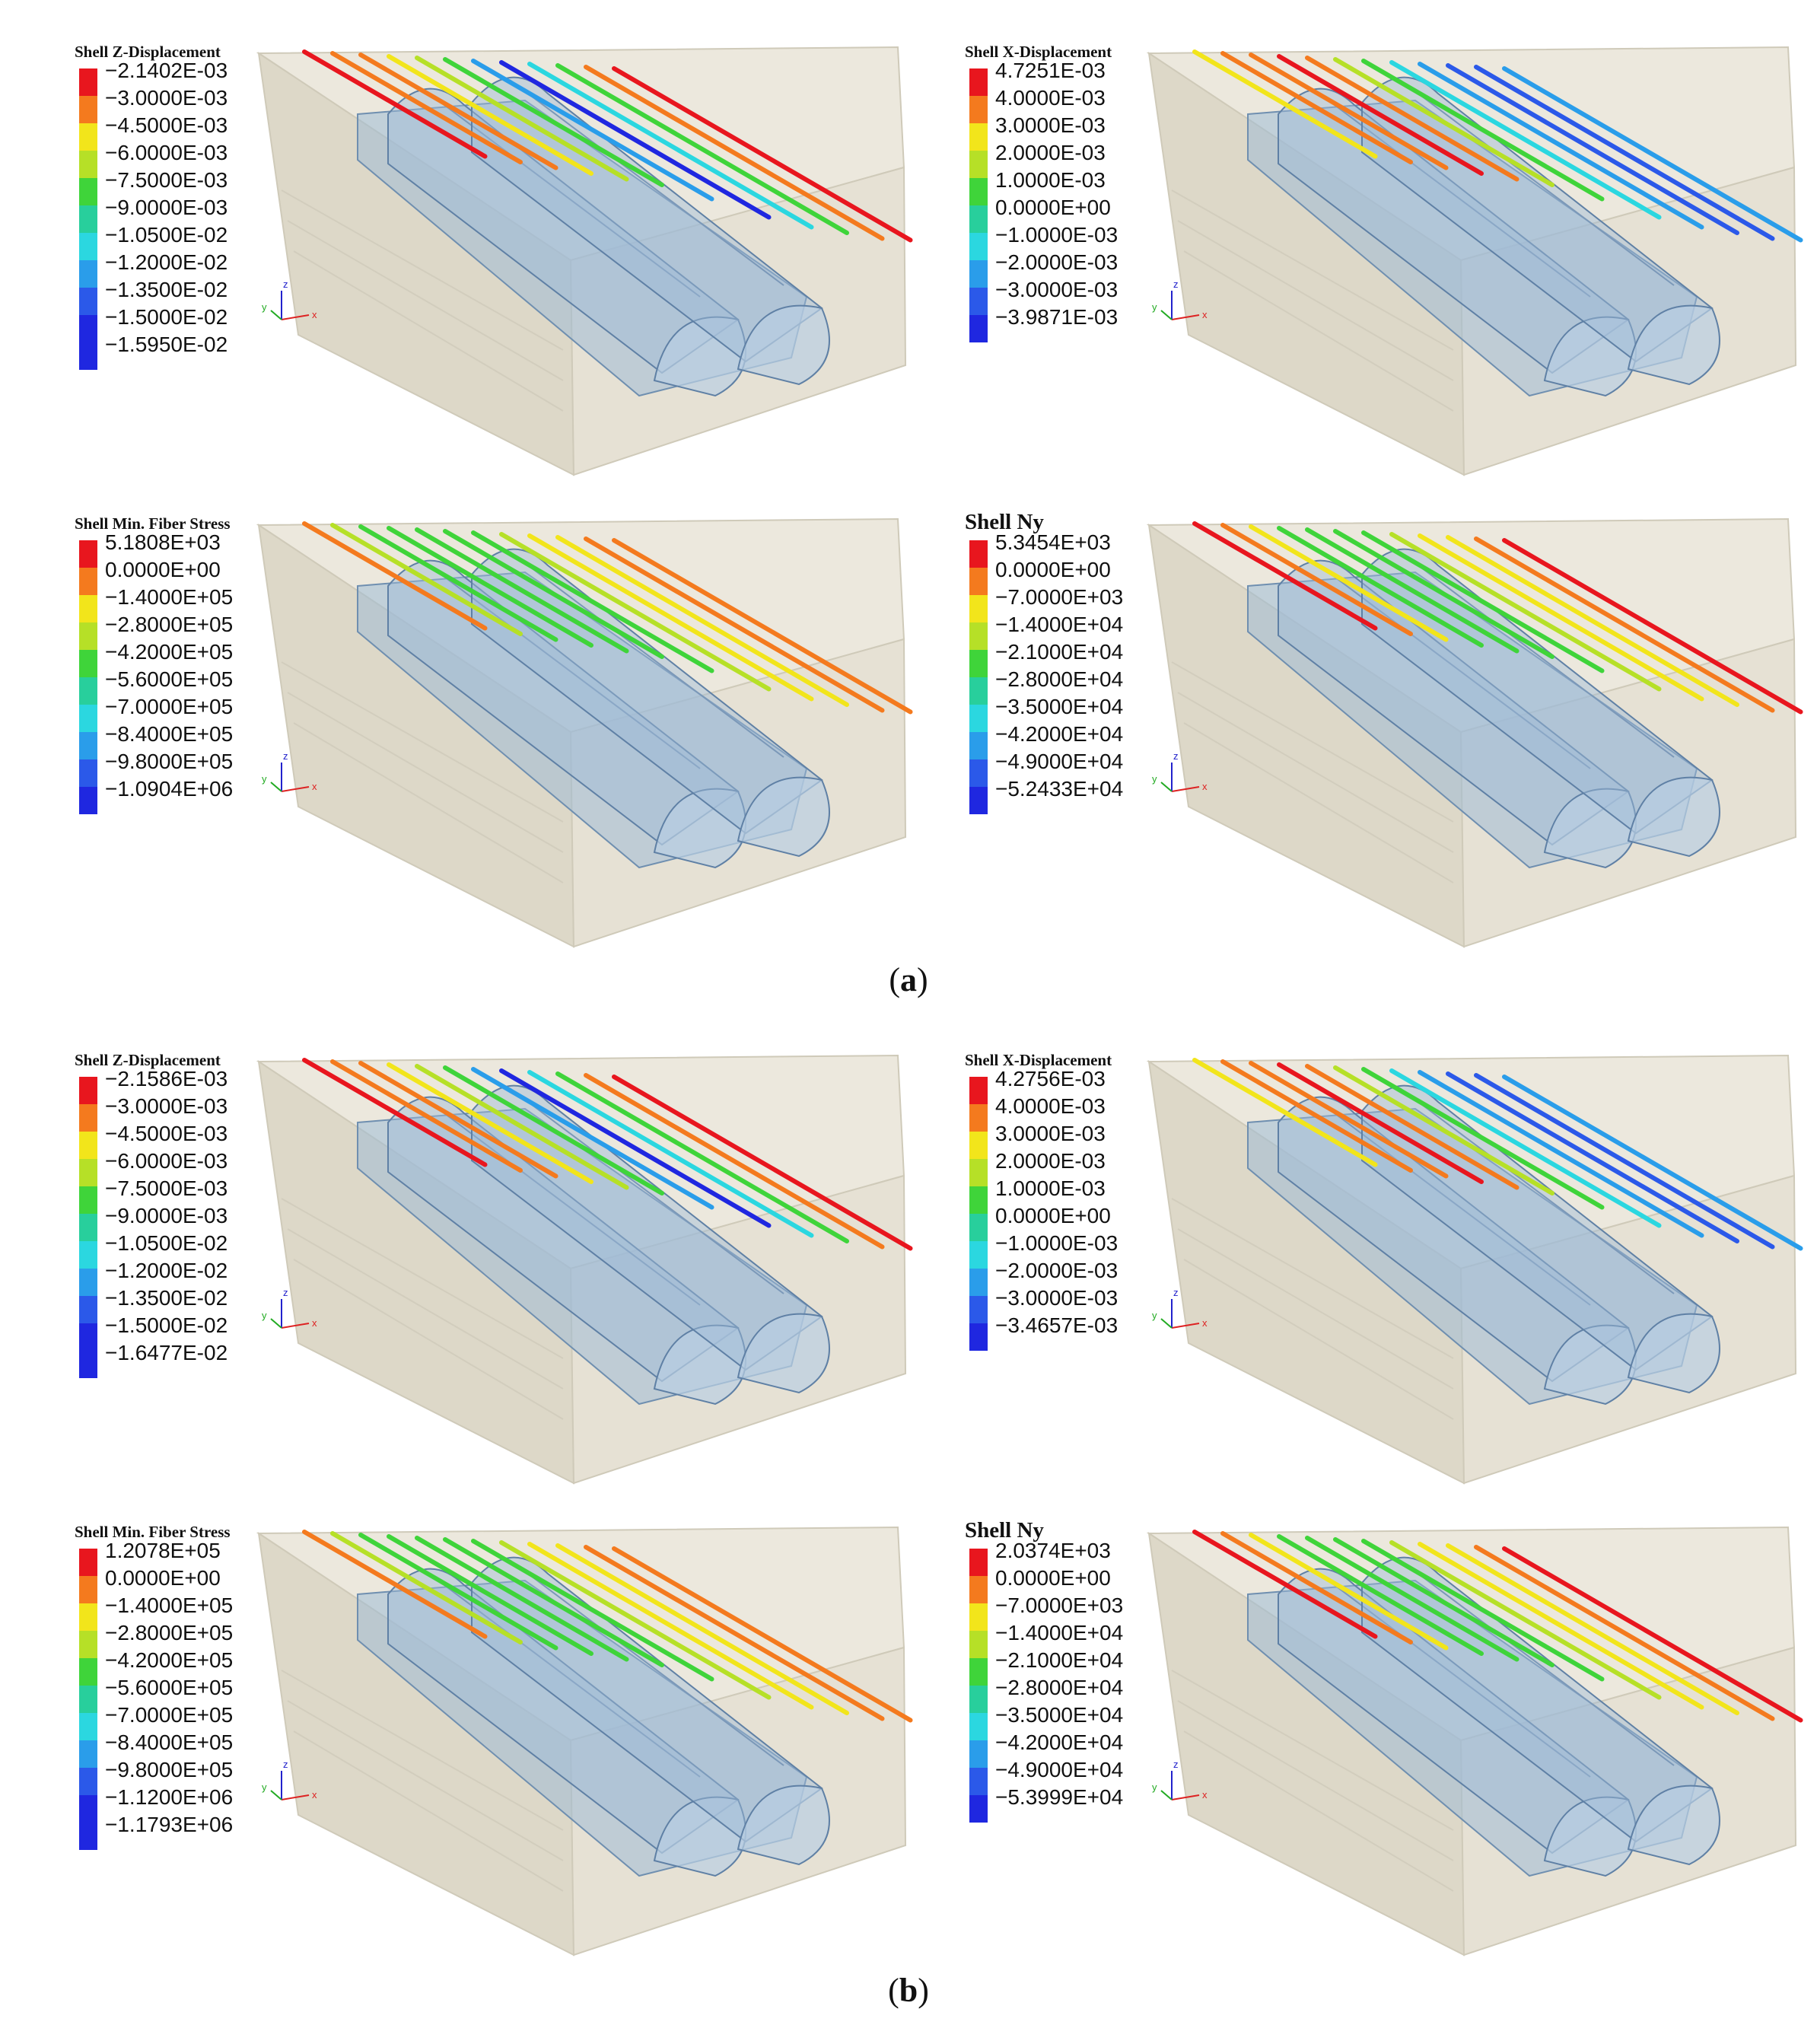  What do you see at coordinates (1050, 98) in the screenshot?
I see `legend-value: 4.0000E-03` at bounding box center [1050, 98].